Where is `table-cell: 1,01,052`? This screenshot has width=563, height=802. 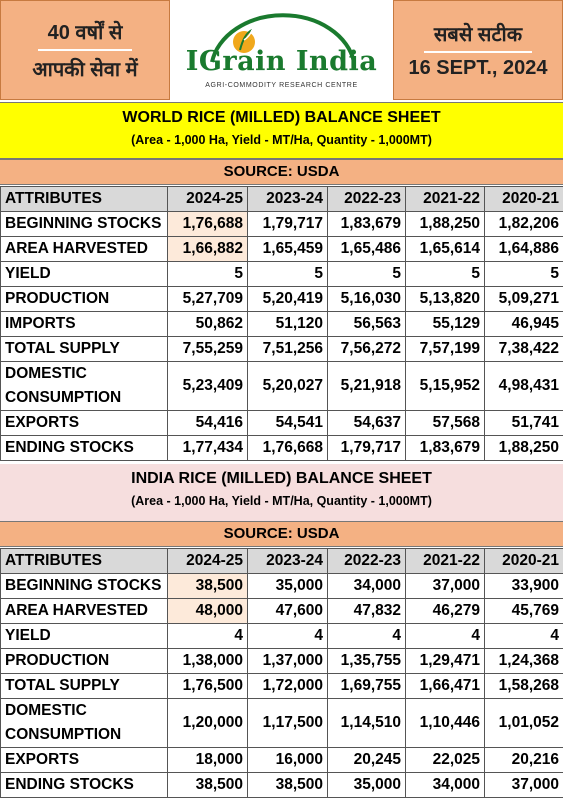
table-cell: 1,01,052 is located at coordinates (523, 723).